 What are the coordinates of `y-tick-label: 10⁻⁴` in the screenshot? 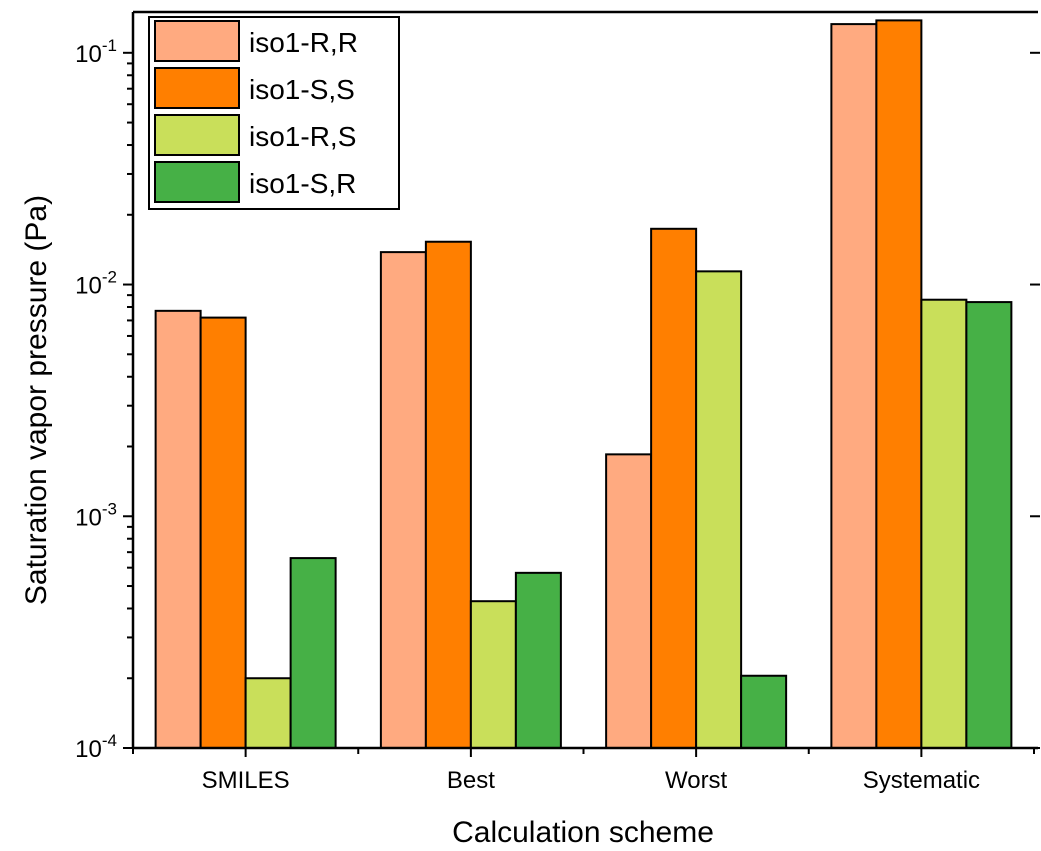 It's located at (96, 747).